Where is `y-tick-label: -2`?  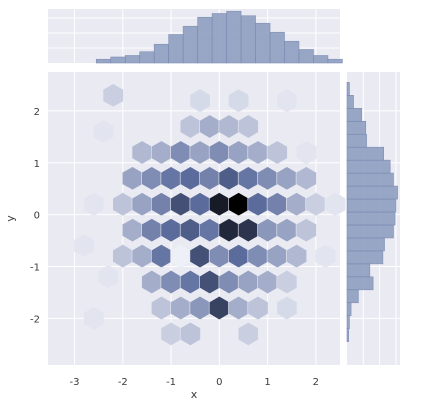 y-tick-label: -2 is located at coordinates (35, 319).